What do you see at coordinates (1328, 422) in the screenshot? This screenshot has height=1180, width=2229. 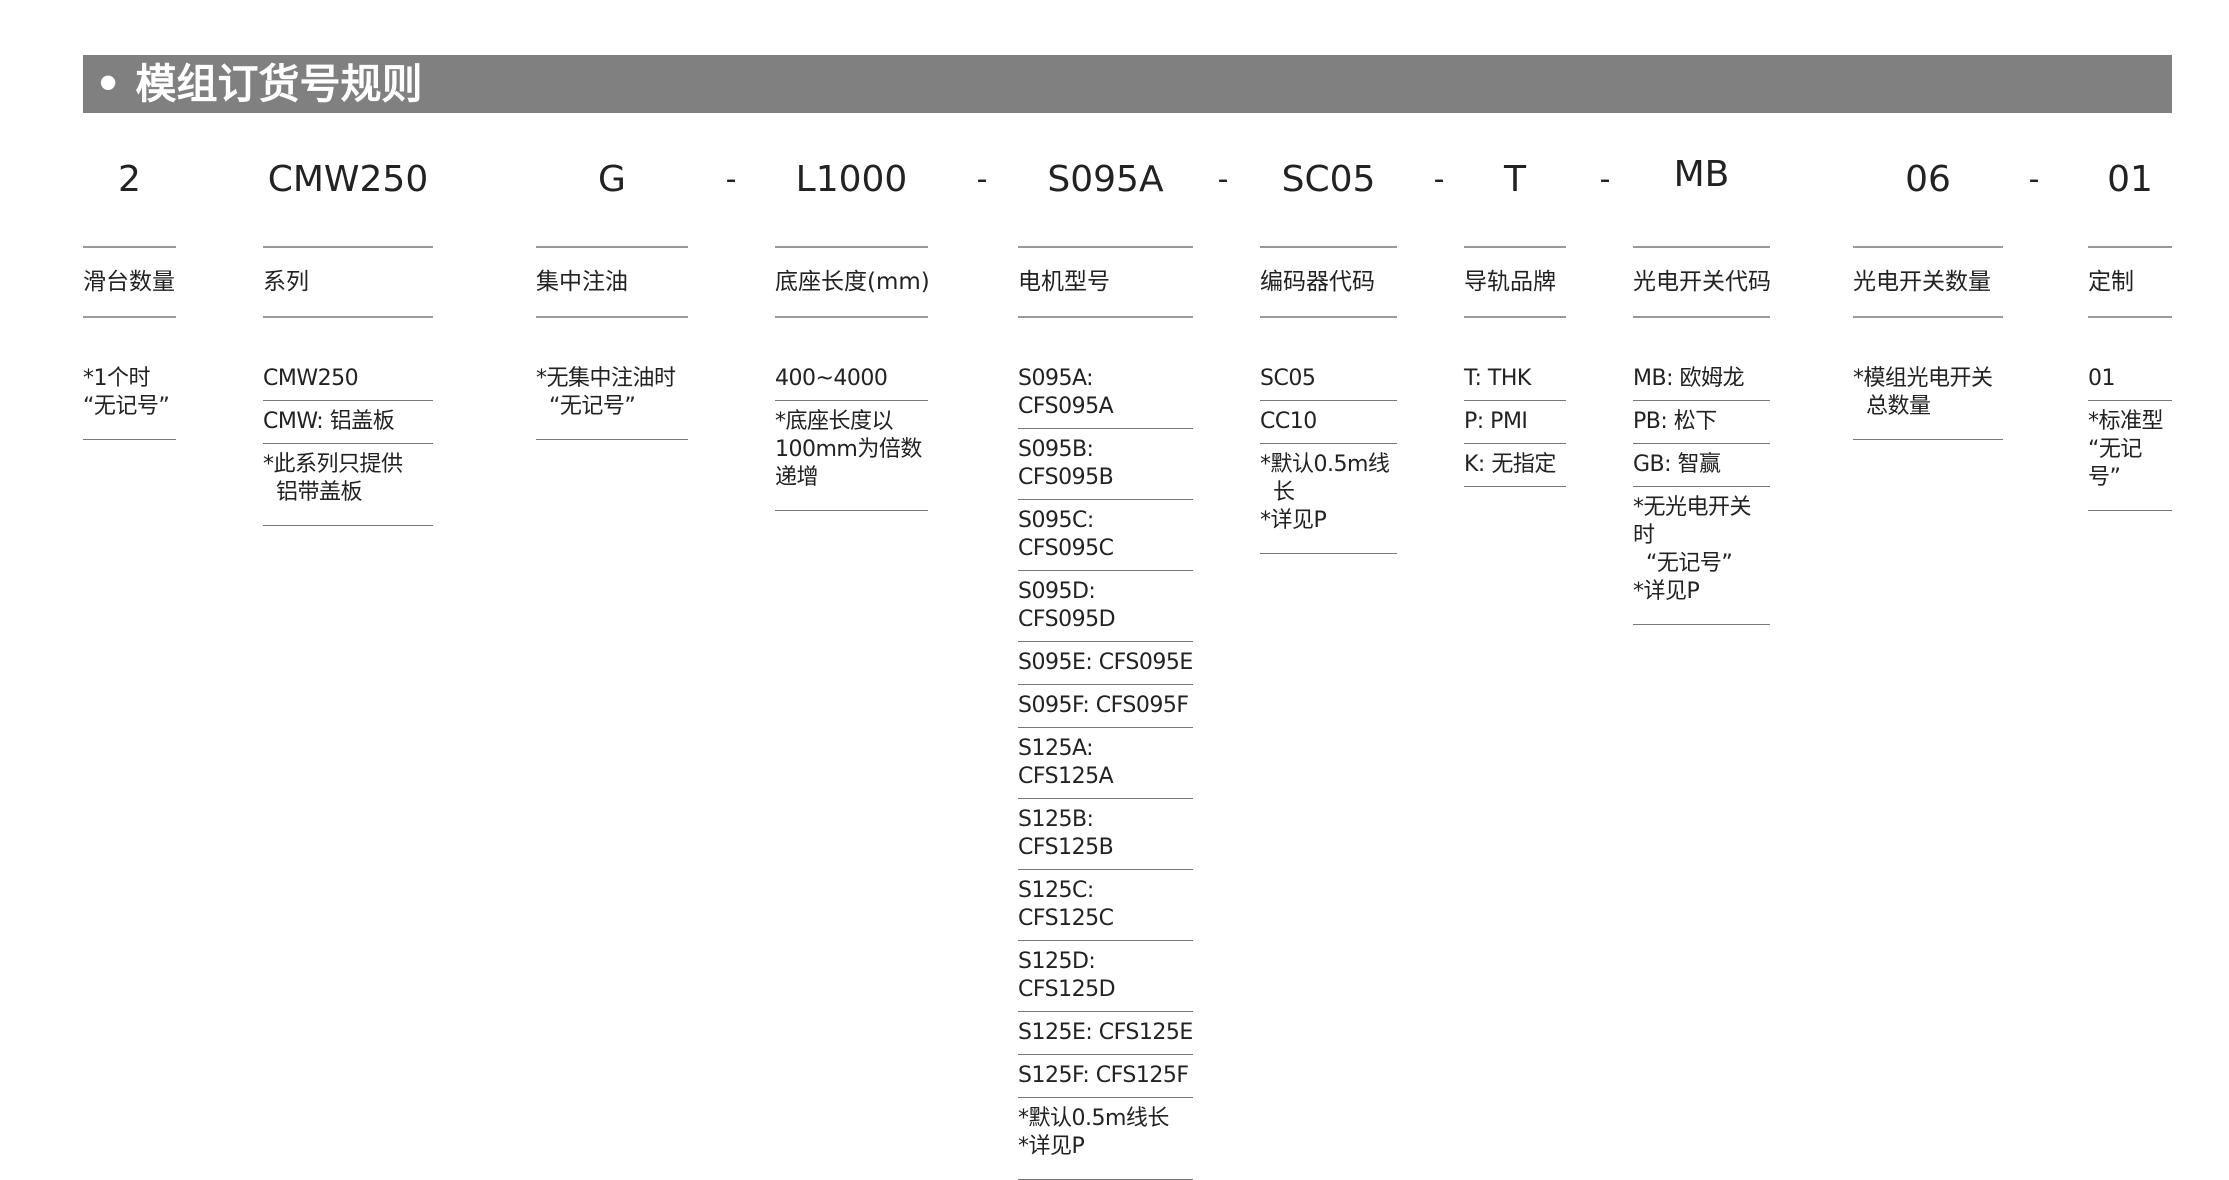 I see `option-item: CC10` at bounding box center [1328, 422].